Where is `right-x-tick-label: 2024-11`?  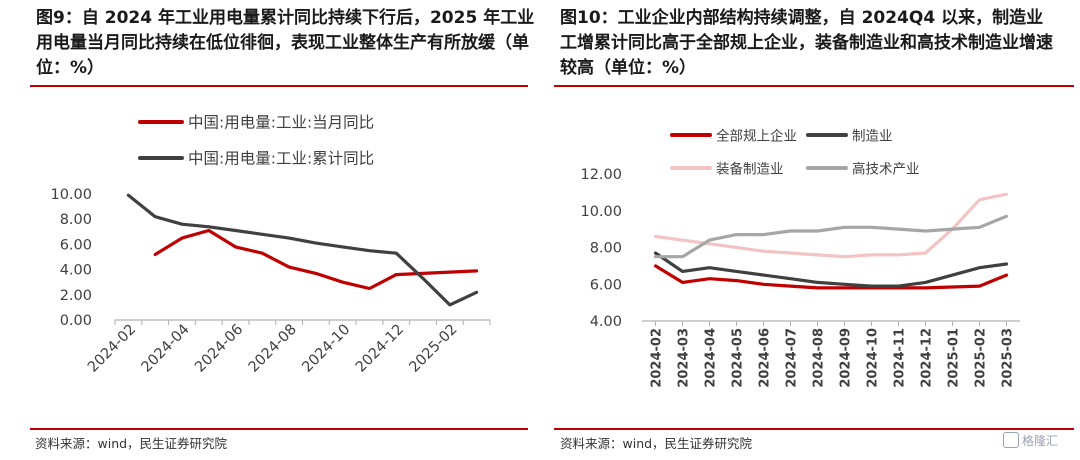
right-x-tick-label: 2024-11 is located at coordinates (900, 358).